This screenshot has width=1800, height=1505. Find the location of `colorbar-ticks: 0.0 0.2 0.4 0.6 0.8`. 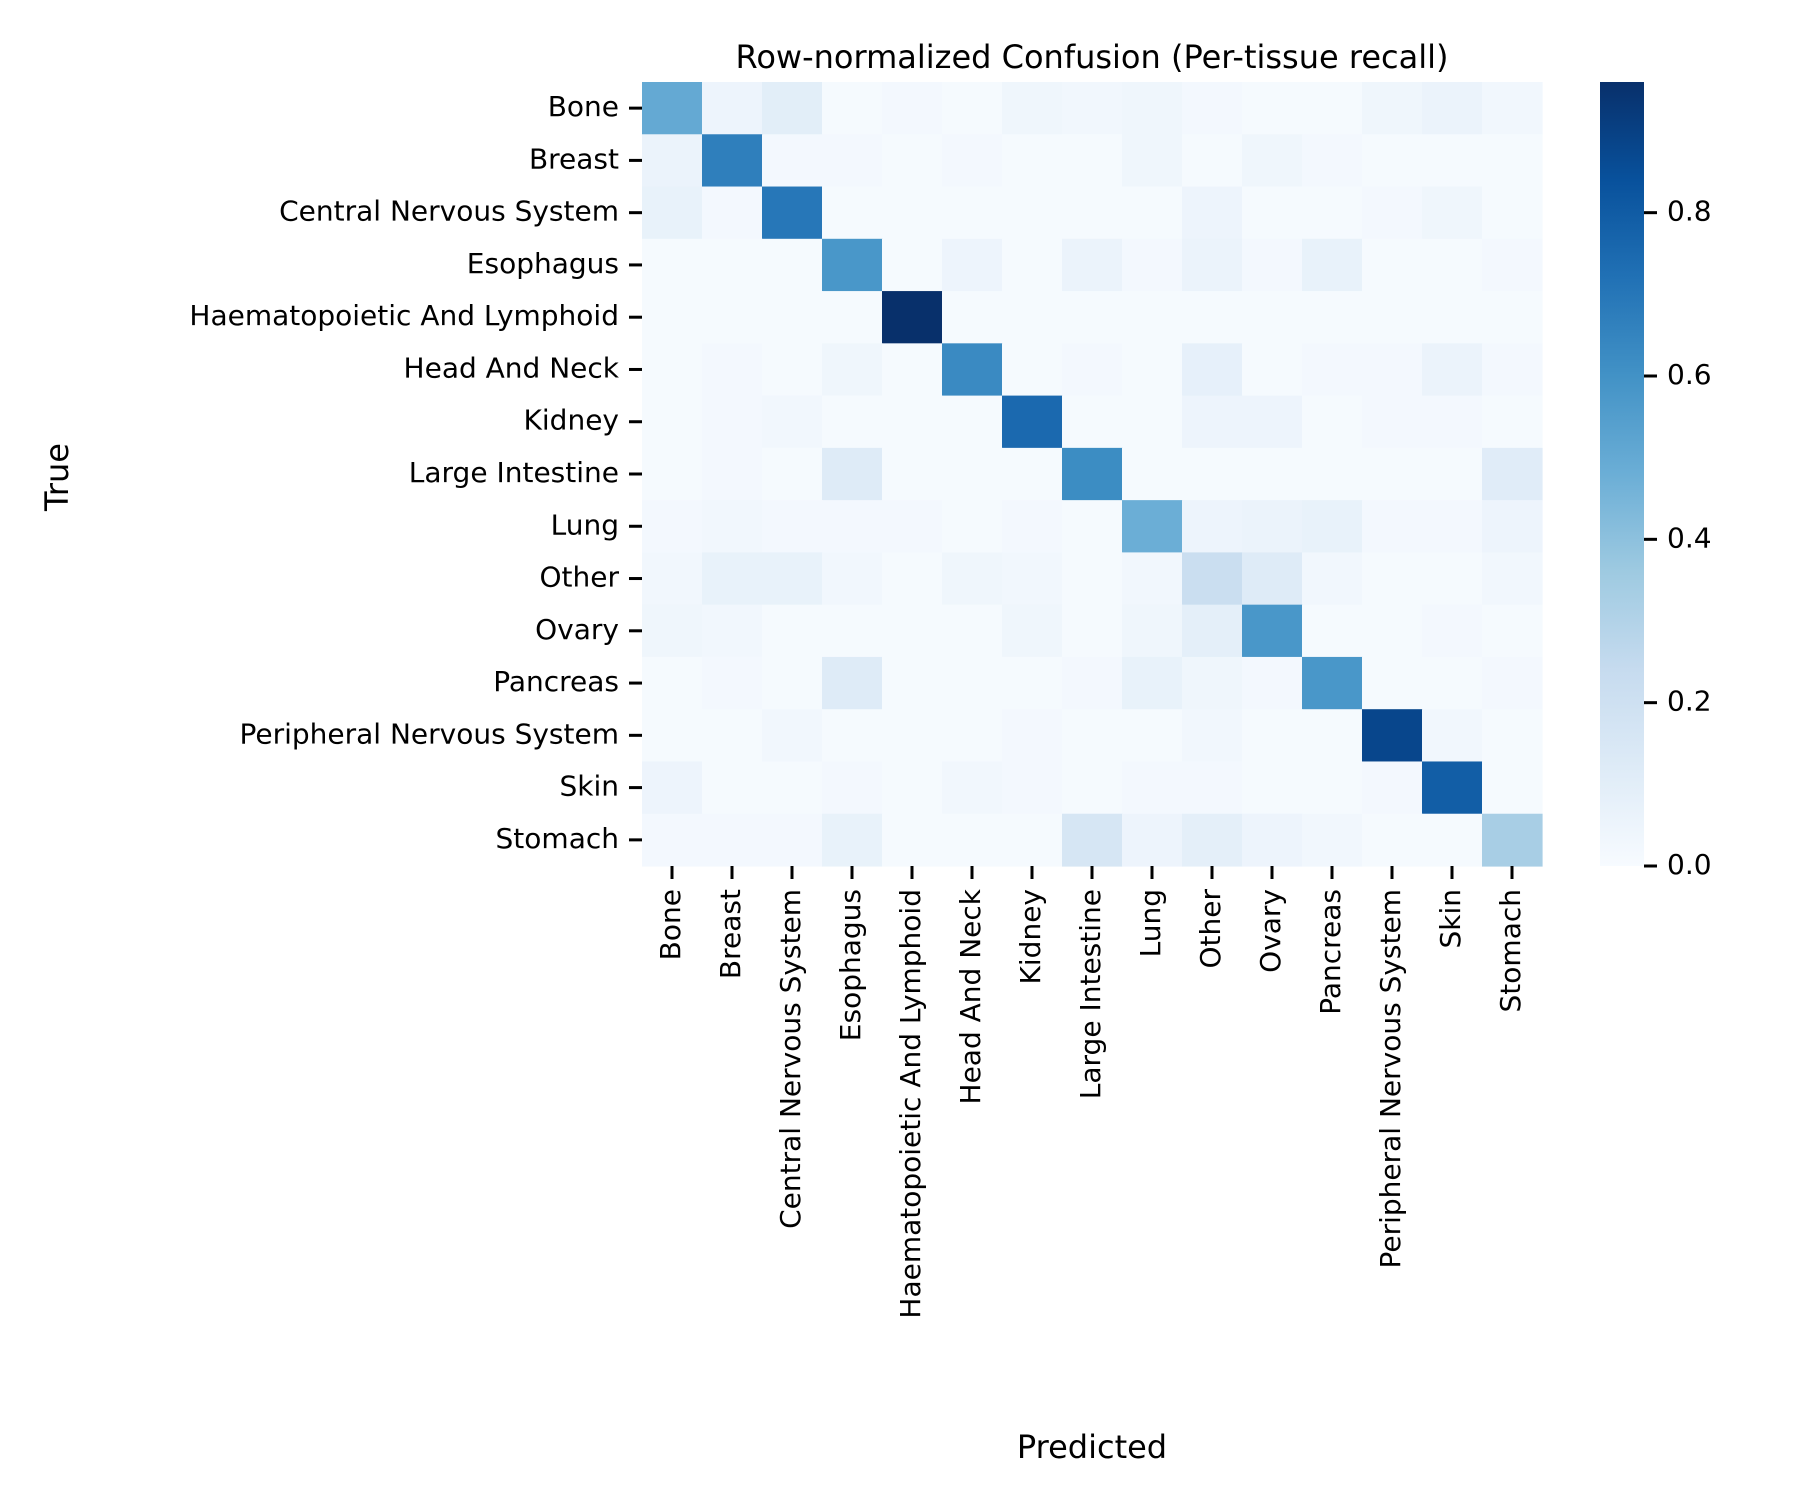

colorbar-ticks: 0.0 0.2 0.4 0.6 0.8 is located at coordinates (1678, 538).